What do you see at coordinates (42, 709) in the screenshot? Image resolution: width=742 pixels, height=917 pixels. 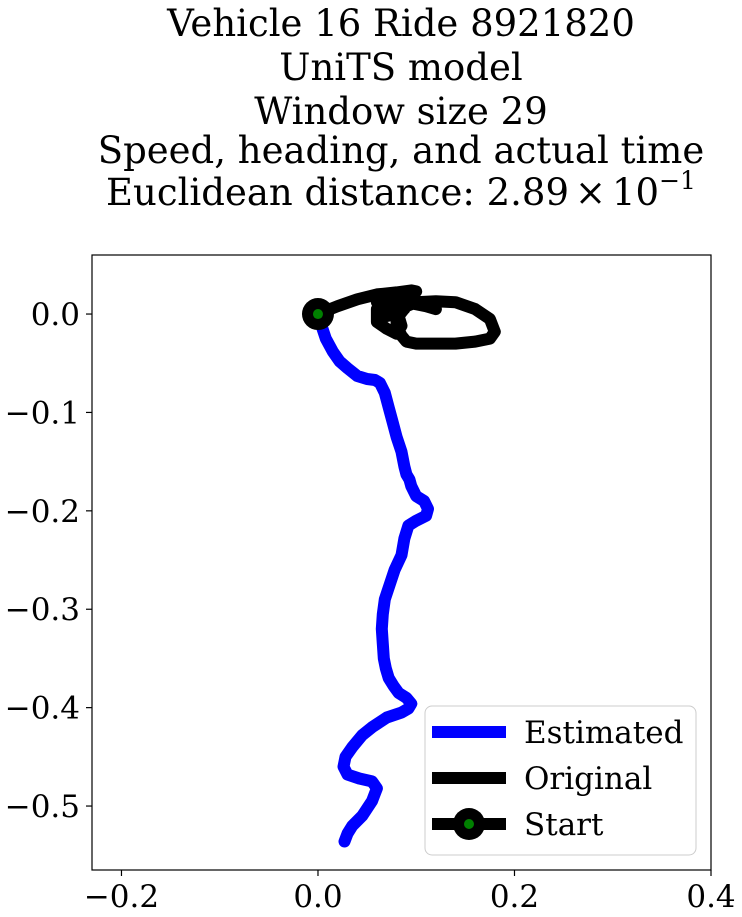 I see `y-tick-label: −0.4` at bounding box center [42, 709].